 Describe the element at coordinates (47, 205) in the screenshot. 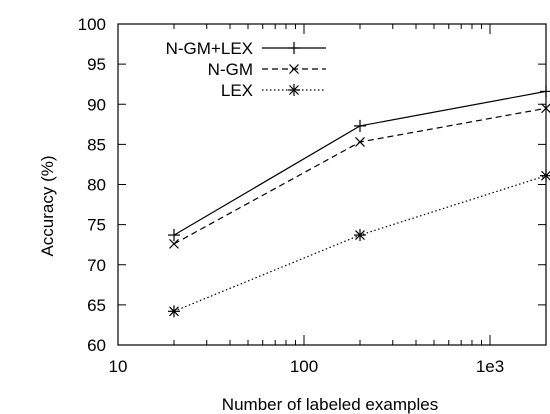

I see `y-axis-label: Accuracy (%)` at that location.